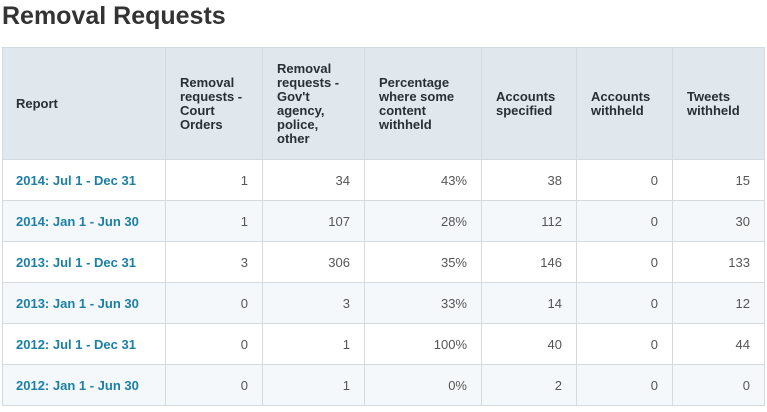 This screenshot has width=767, height=412. What do you see at coordinates (214, 103) in the screenshot?
I see `header-court-orders: Removal requests - Court Orders` at bounding box center [214, 103].